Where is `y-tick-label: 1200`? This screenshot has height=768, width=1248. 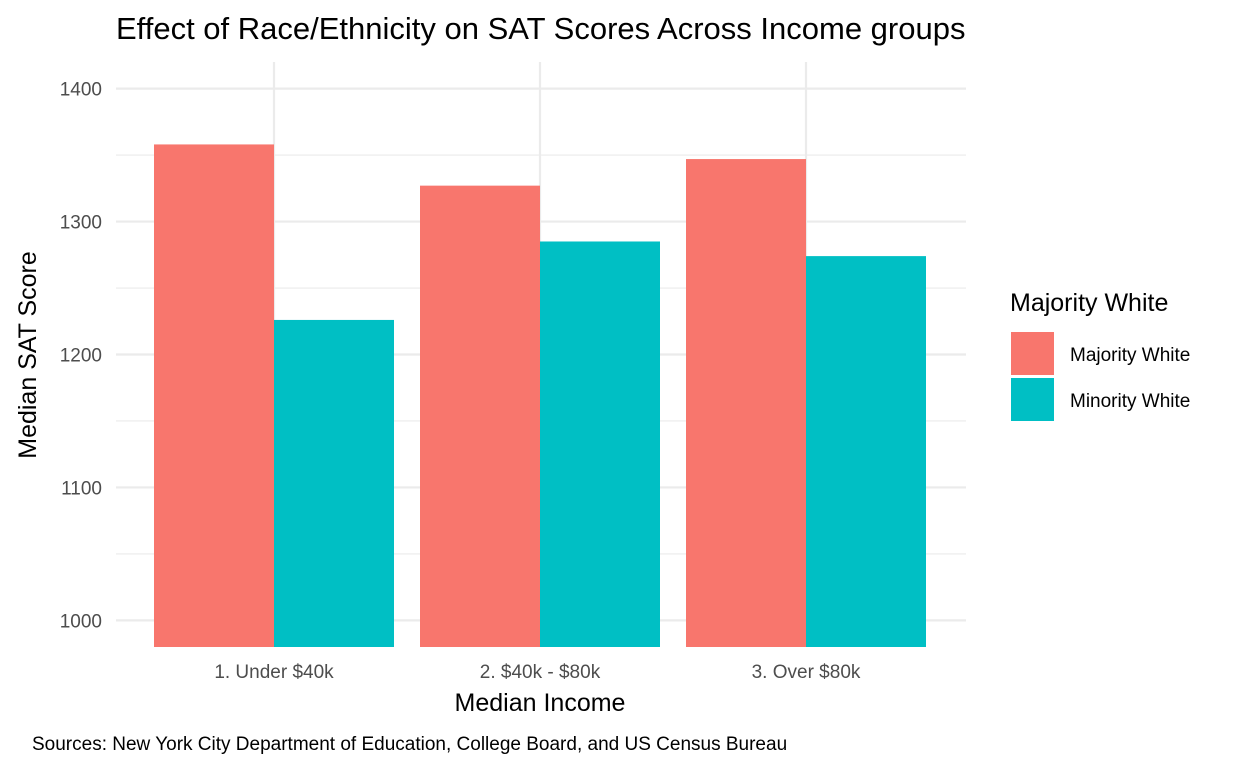
y-tick-label: 1200 is located at coordinates (81, 356).